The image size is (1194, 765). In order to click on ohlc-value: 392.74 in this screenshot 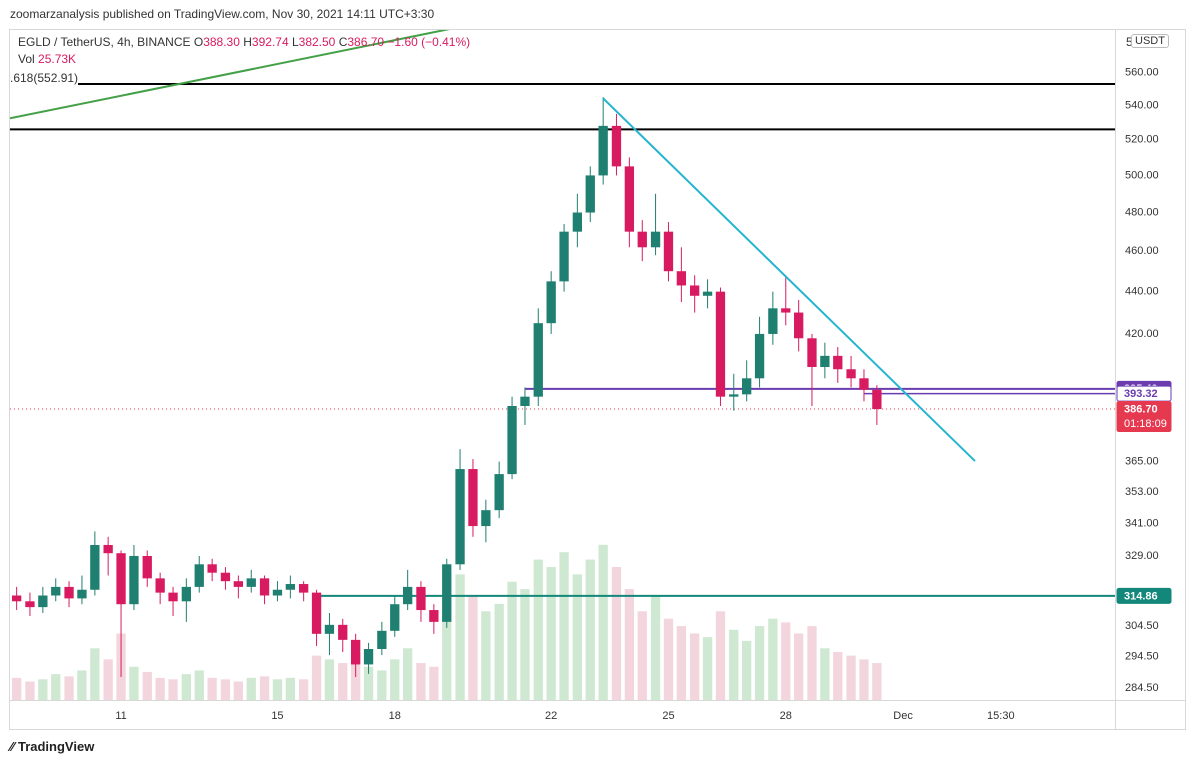, I will do `click(270, 42)`.